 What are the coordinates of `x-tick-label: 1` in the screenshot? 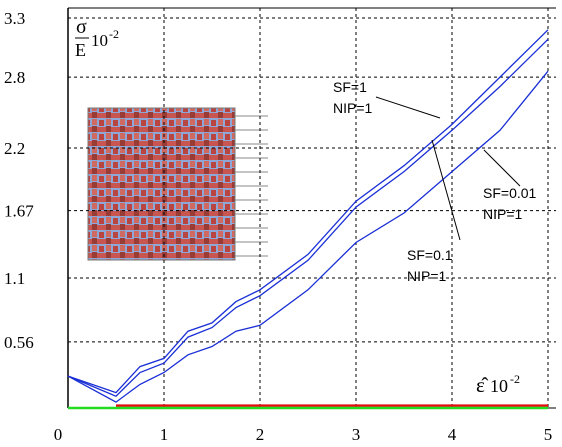 It's located at (164, 434).